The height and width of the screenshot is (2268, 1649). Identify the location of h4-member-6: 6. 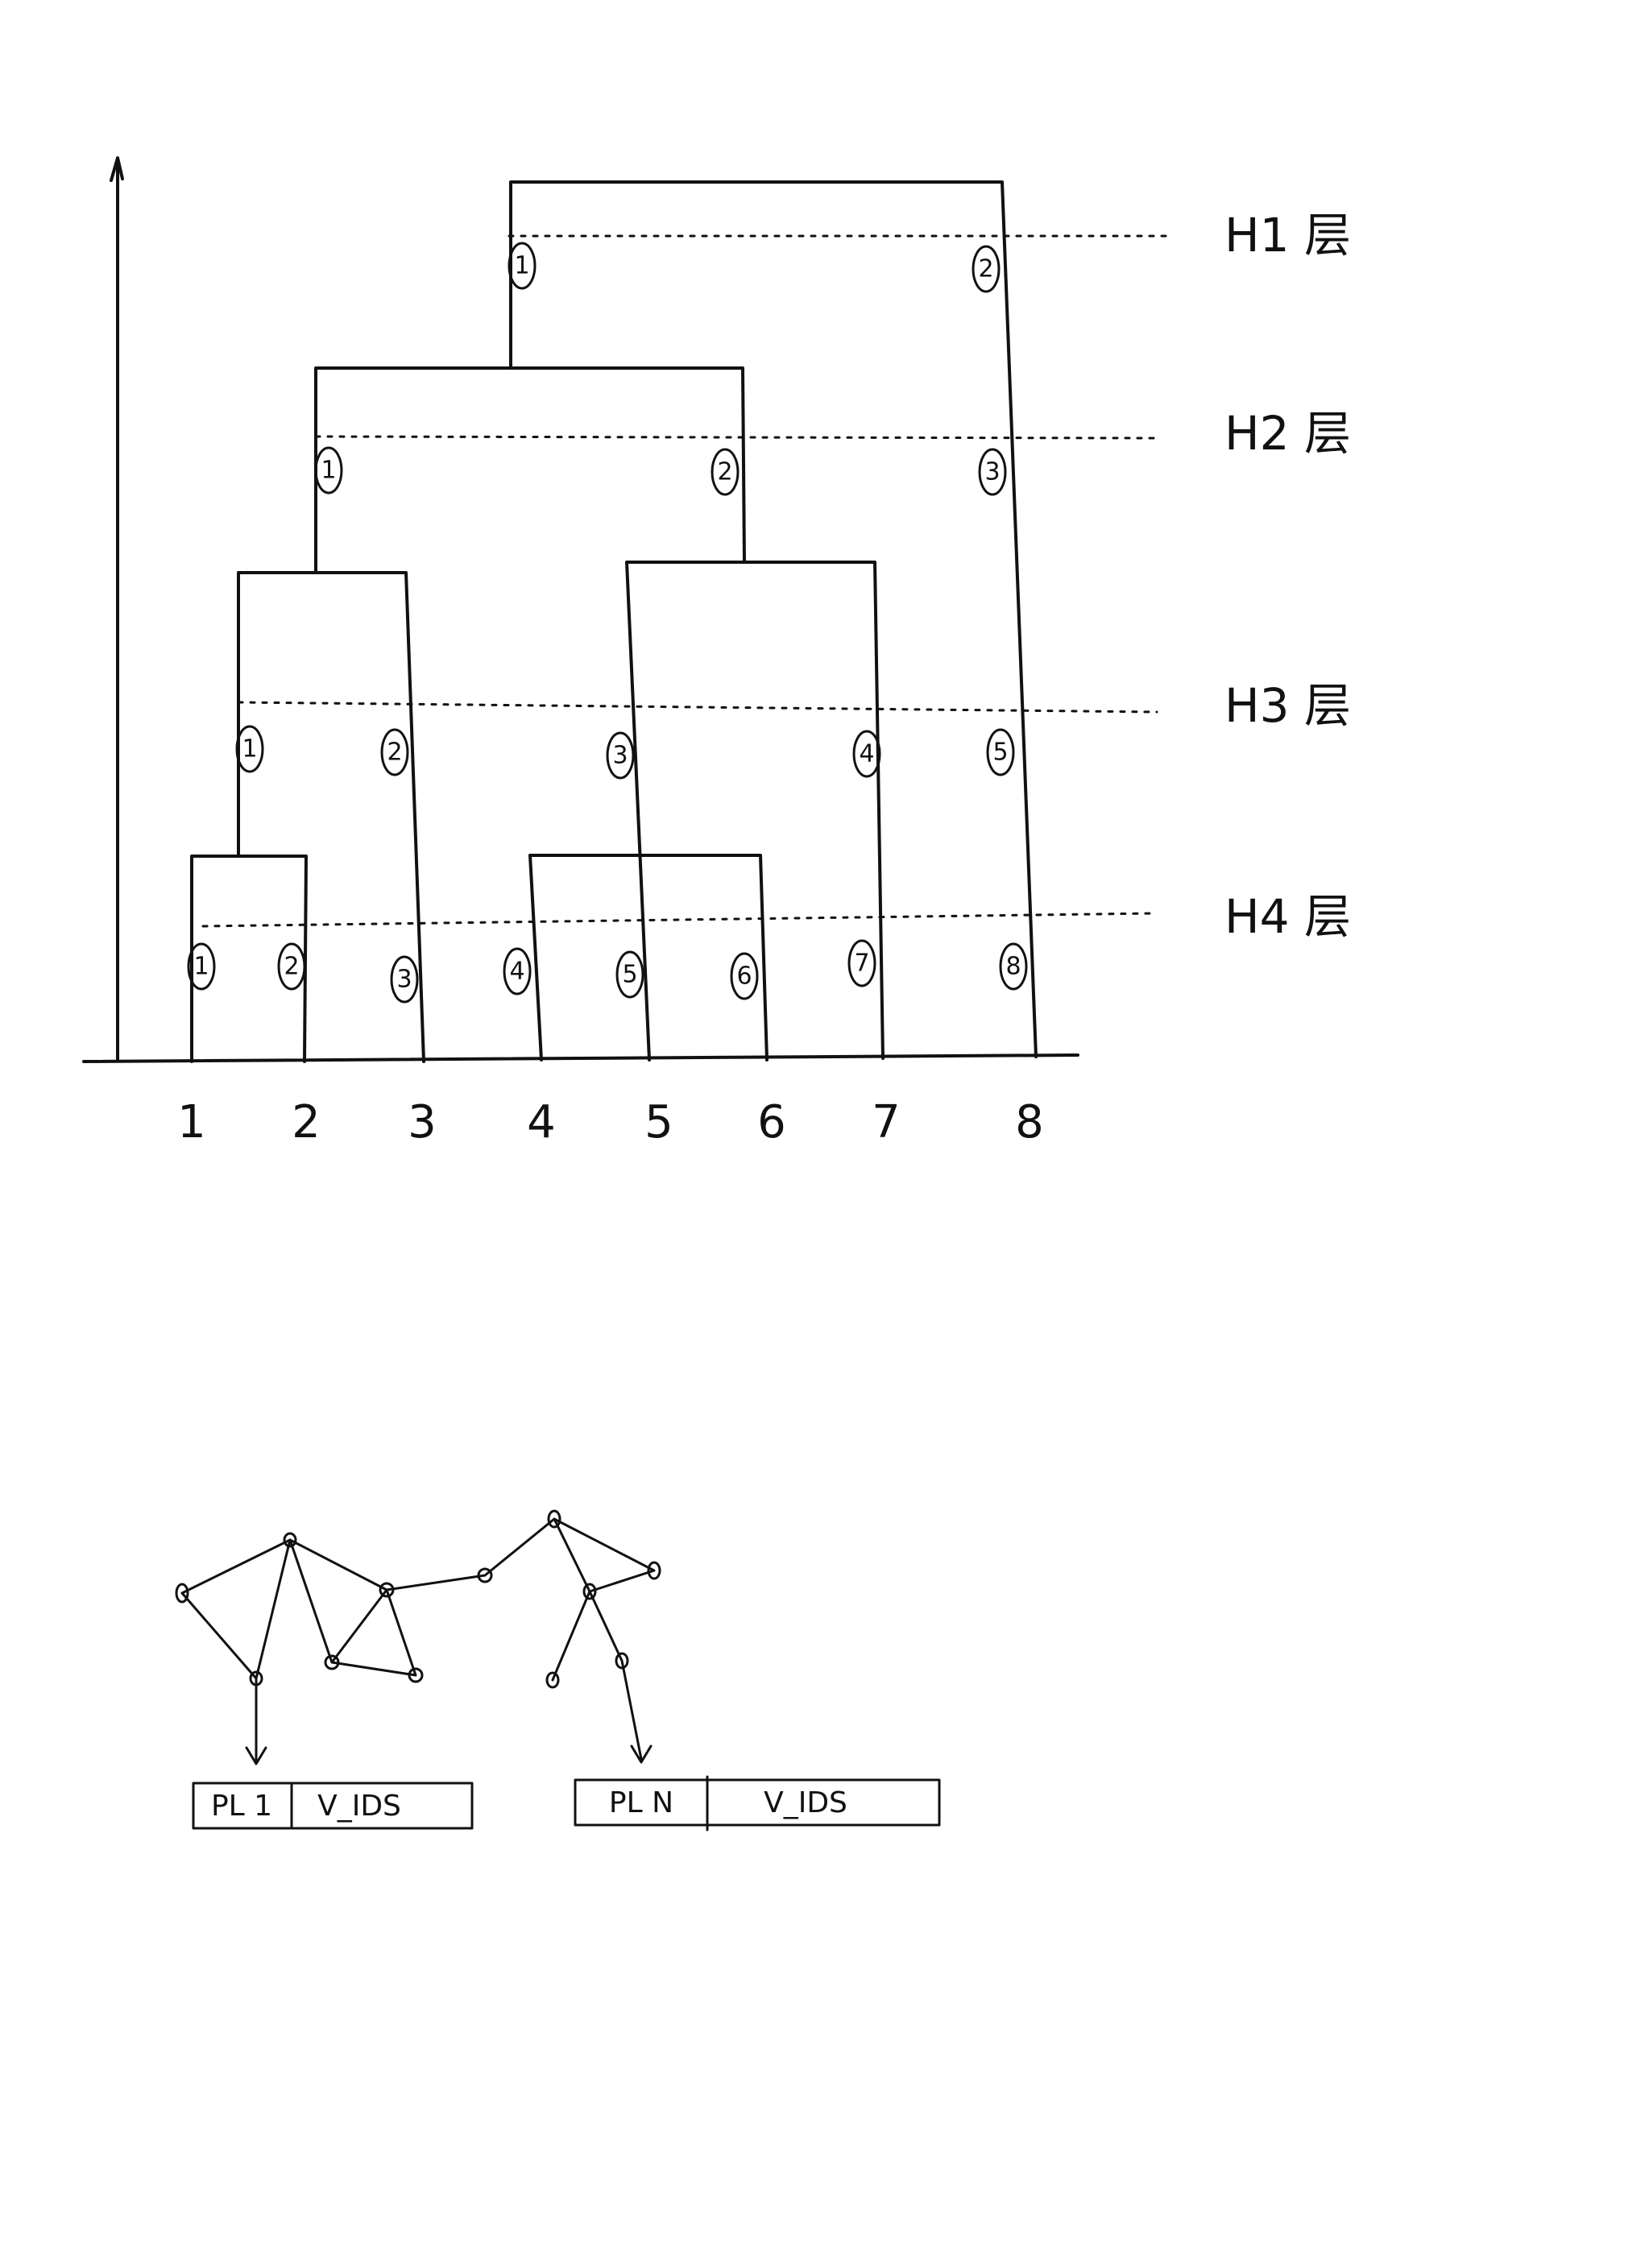
(744, 976).